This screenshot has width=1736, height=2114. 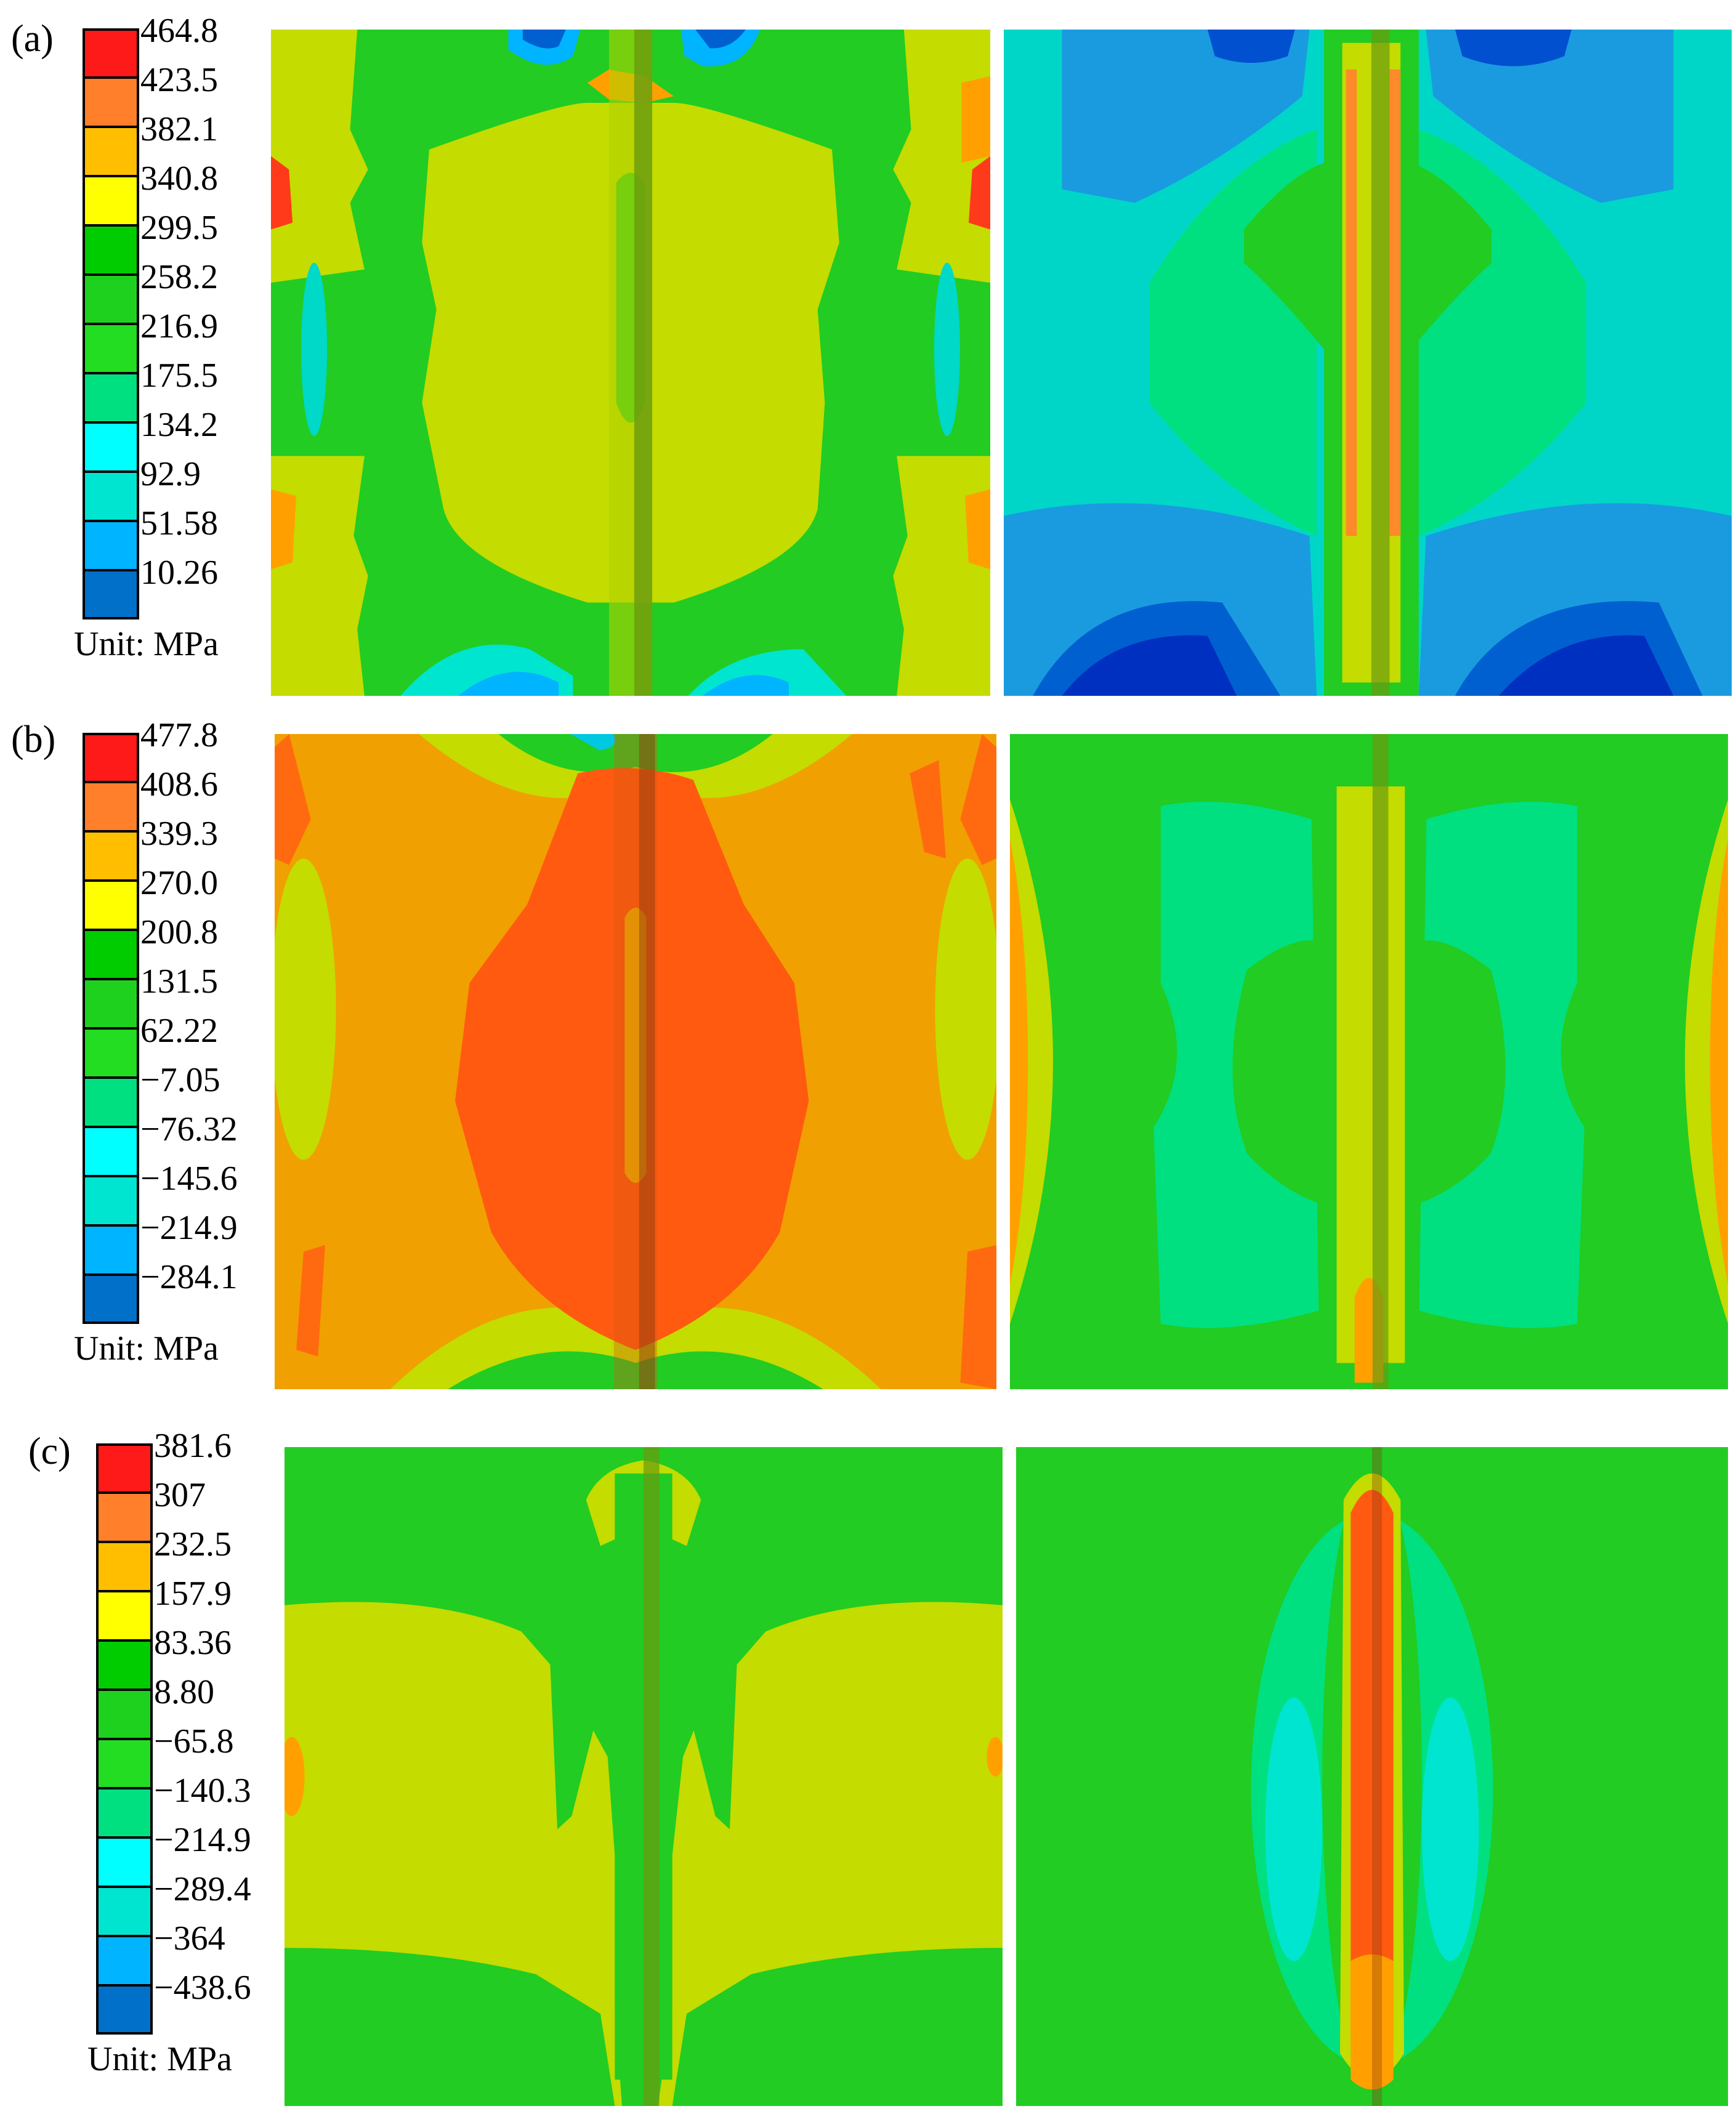 I want to click on legend-tick-label: 382.1, so click(x=179, y=129).